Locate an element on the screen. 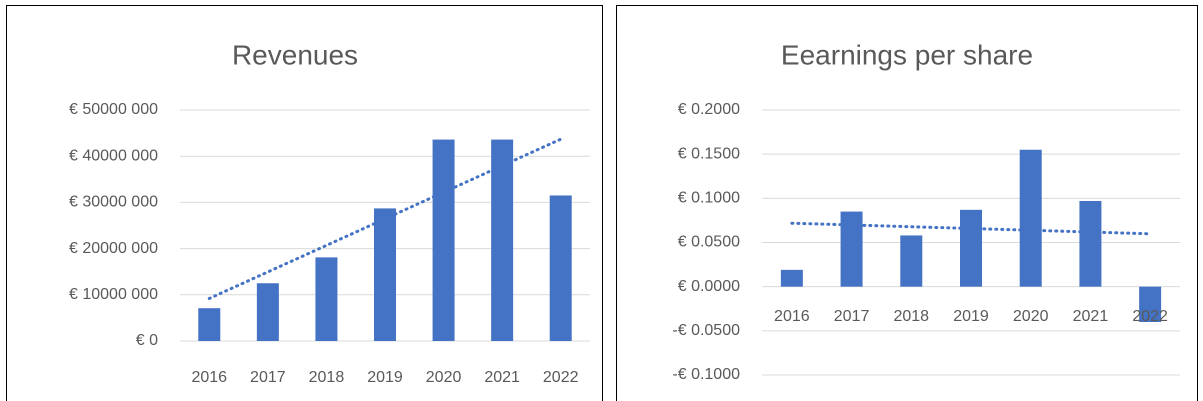  chart-title: Revenues is located at coordinates (295, 54).